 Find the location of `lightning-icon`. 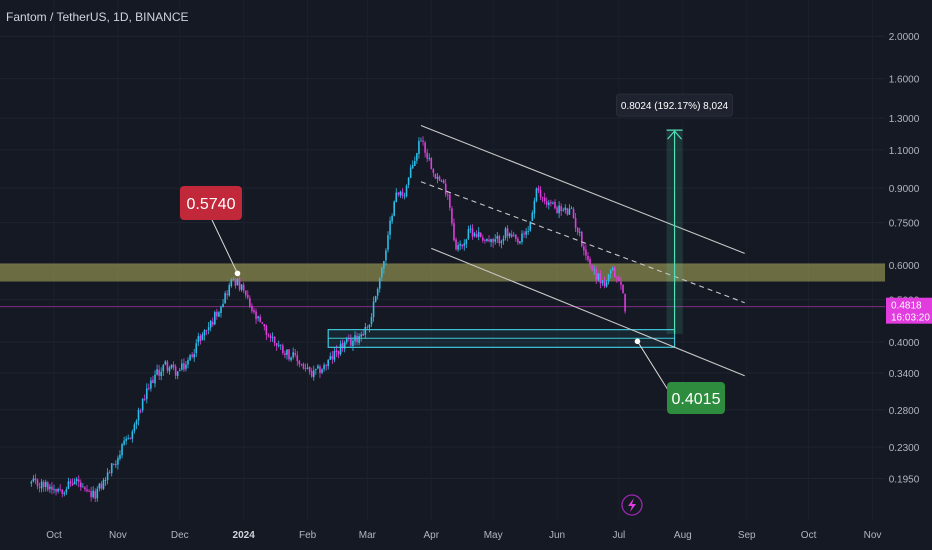

lightning-icon is located at coordinates (632, 505).